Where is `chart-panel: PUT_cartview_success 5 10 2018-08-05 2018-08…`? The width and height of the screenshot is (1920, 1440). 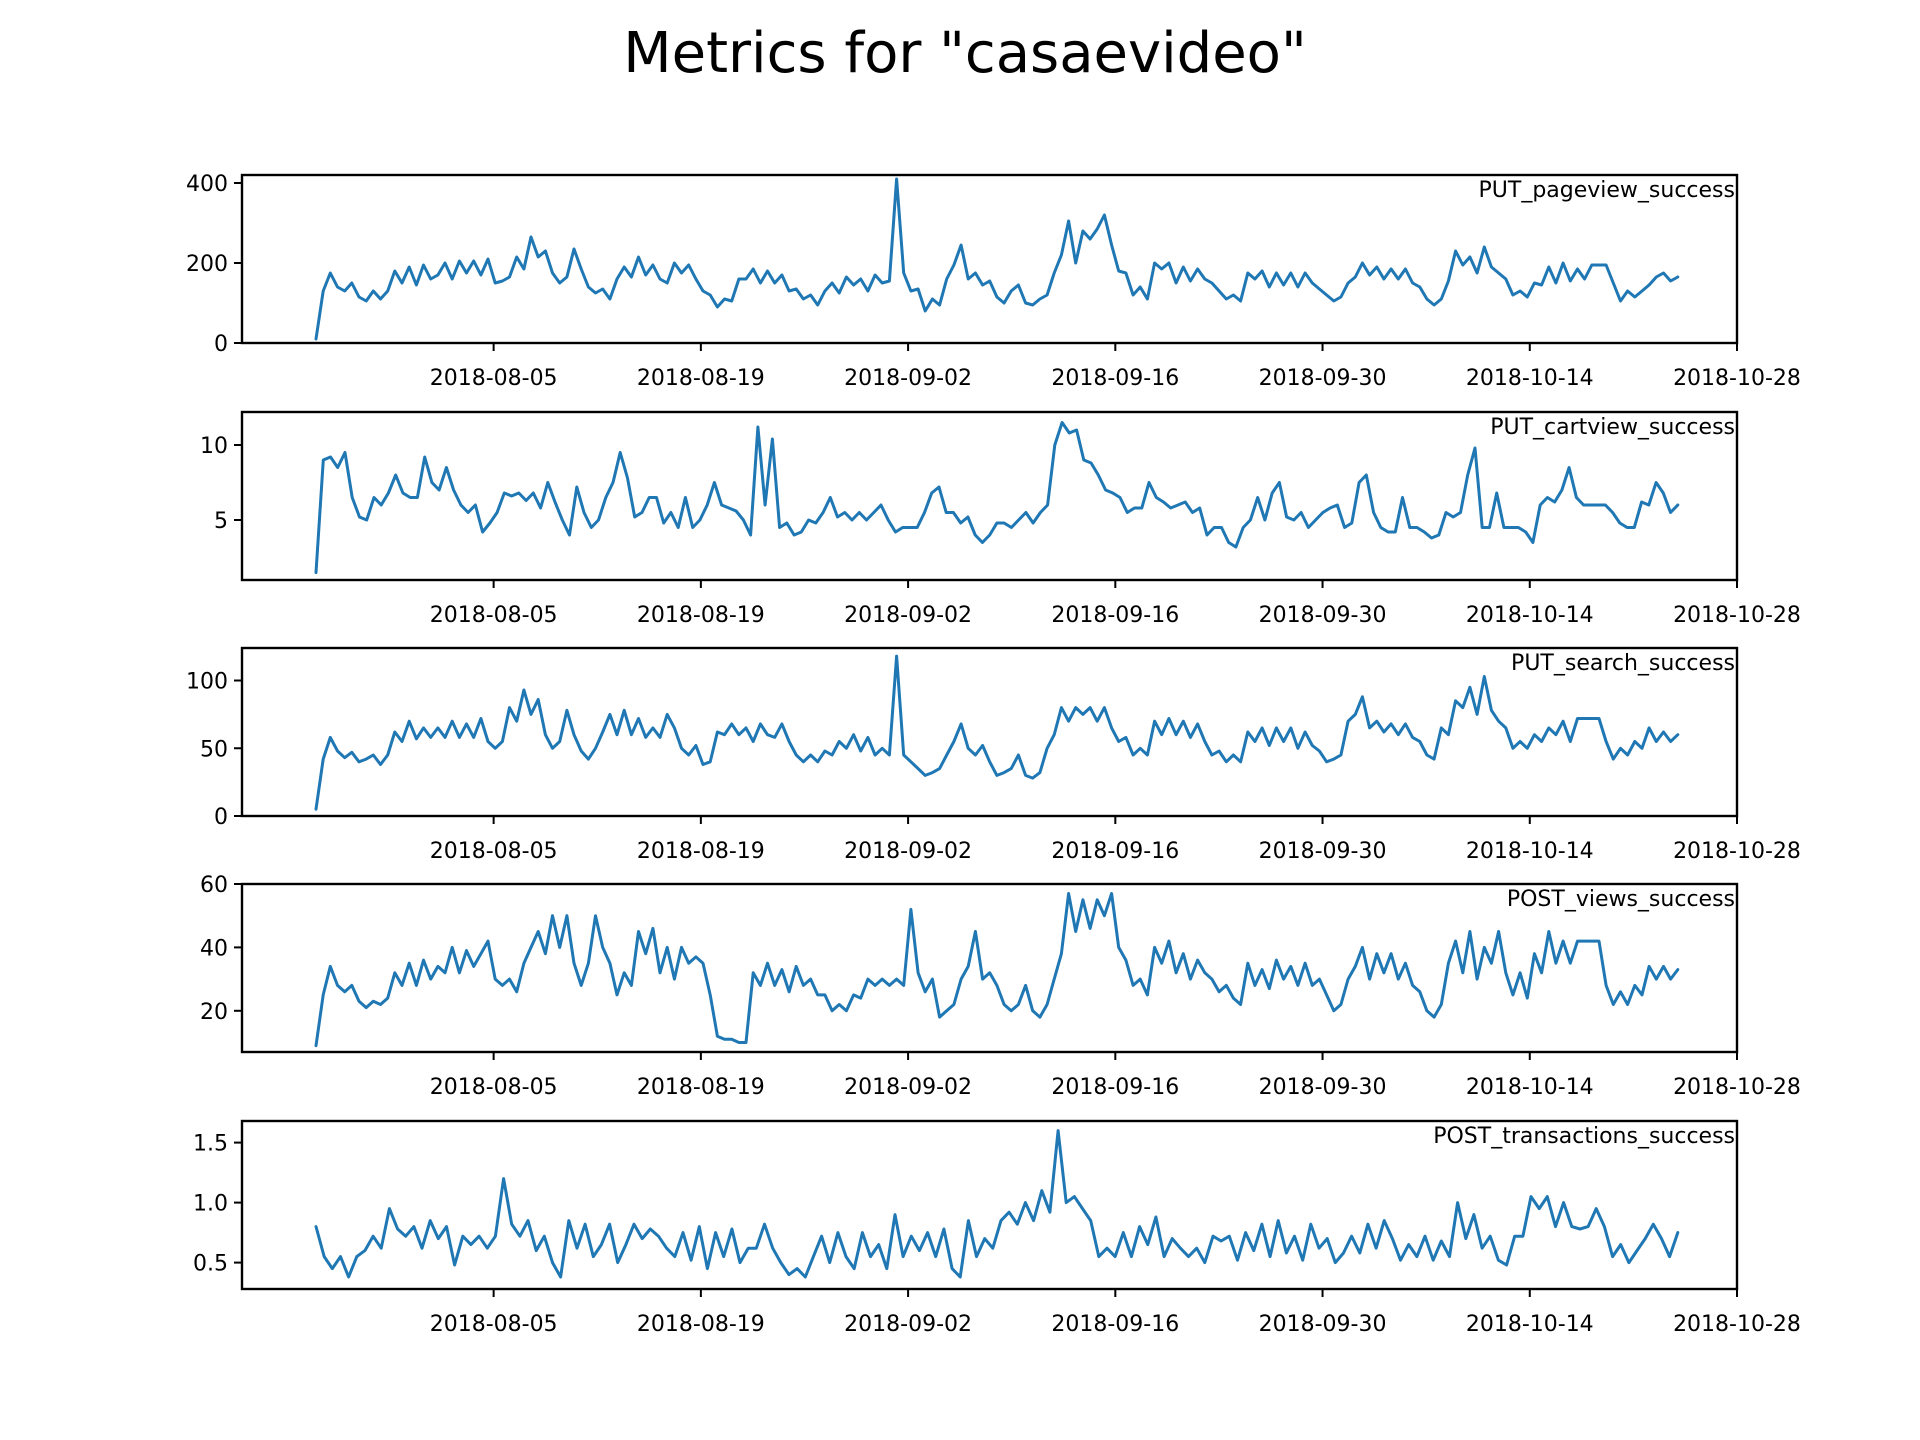
chart-panel: PUT_cartview_success 5 10 2018-08-05 2018-08… is located at coordinates (1000, 519).